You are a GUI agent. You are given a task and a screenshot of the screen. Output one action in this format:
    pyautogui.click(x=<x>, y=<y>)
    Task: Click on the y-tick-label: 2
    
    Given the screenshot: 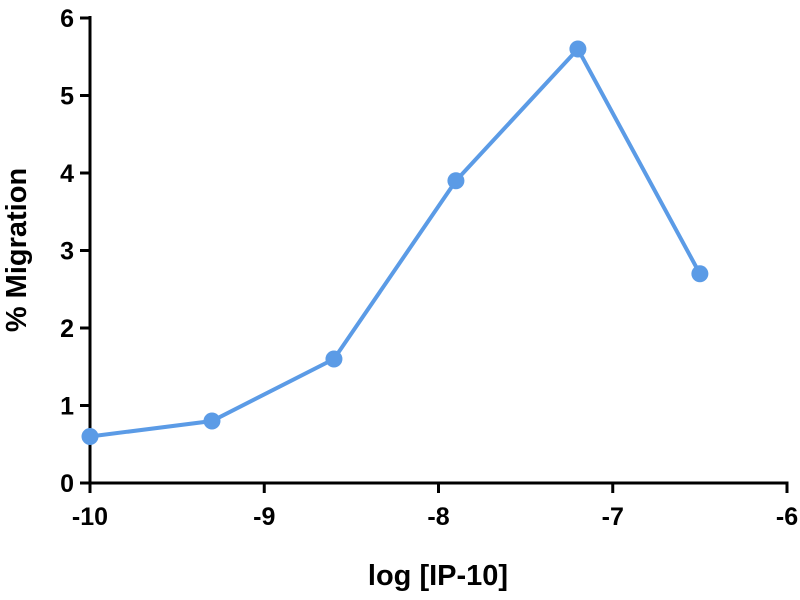 What is the action you would take?
    pyautogui.click(x=67, y=329)
    